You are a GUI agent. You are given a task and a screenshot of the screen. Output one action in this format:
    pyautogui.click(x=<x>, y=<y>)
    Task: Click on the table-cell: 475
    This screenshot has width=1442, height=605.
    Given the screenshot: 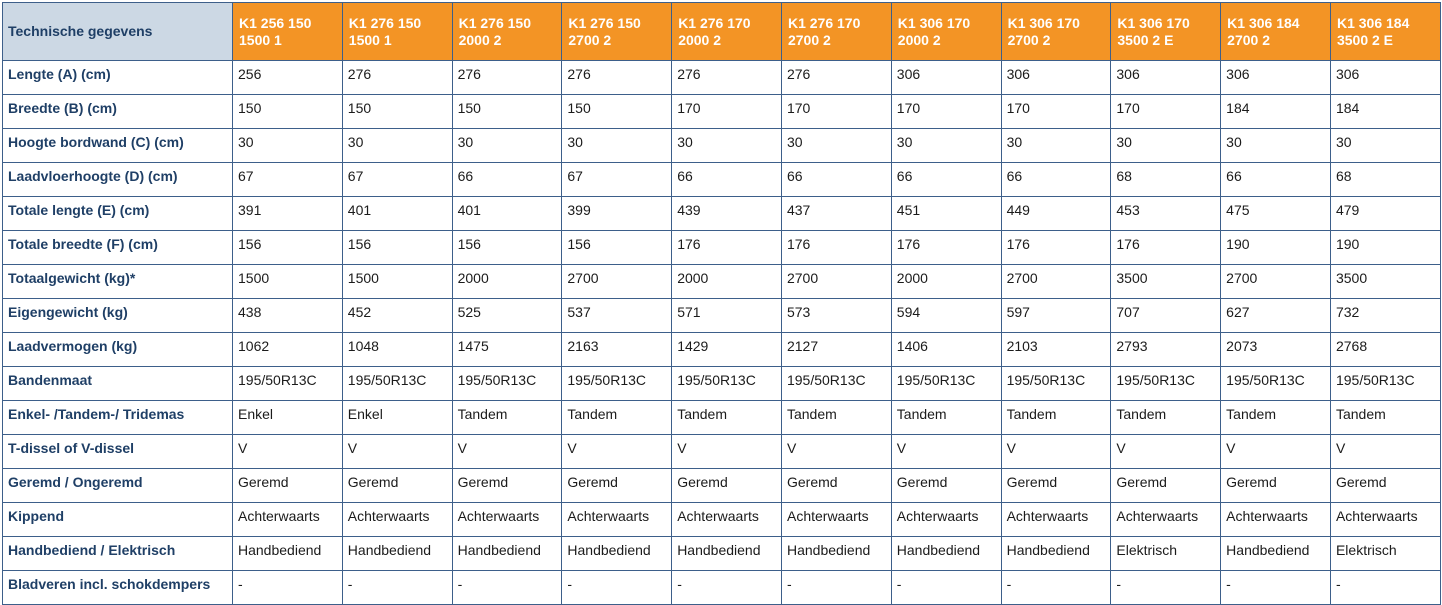 What is the action you would take?
    pyautogui.click(x=1275, y=213)
    